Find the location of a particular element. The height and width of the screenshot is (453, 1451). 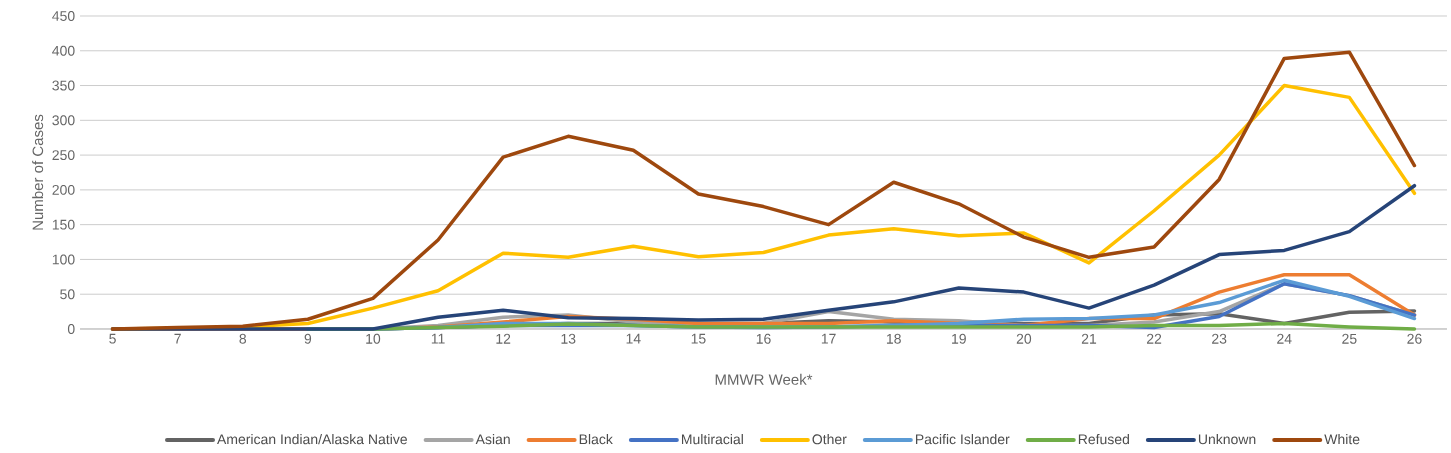

x-axis-title: MMWR Week* is located at coordinates (764, 379).